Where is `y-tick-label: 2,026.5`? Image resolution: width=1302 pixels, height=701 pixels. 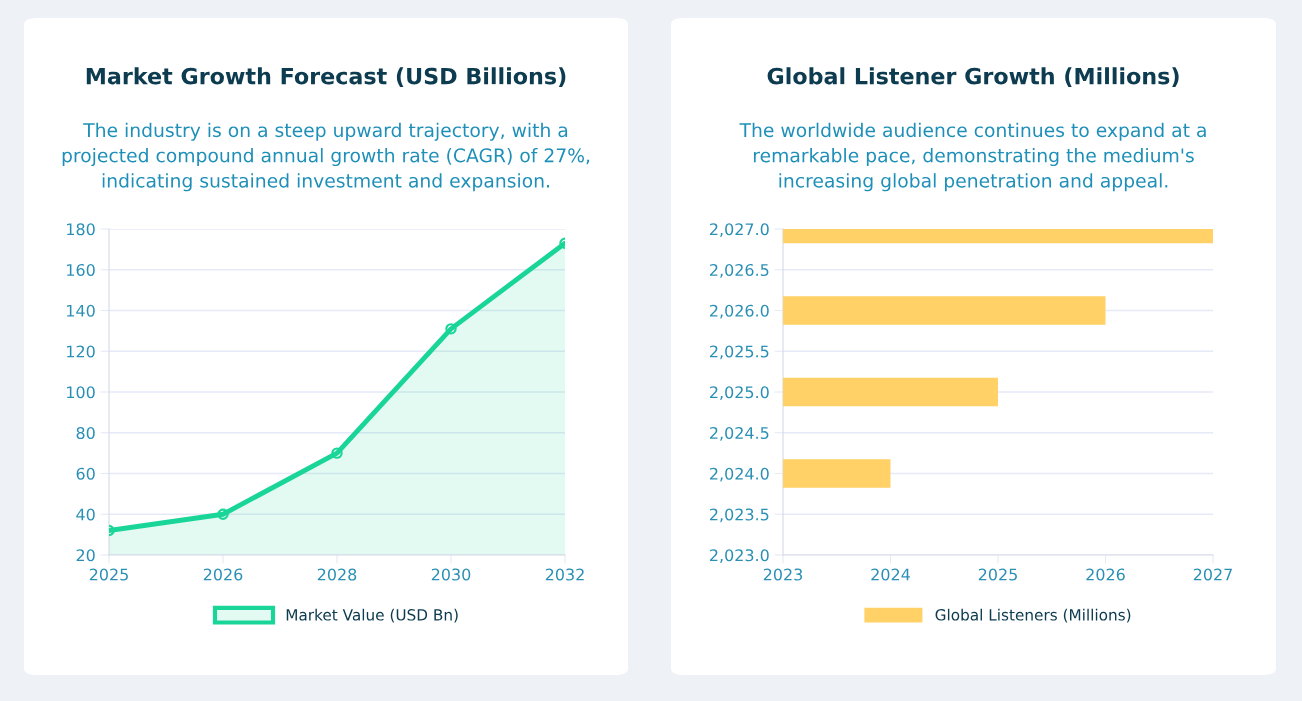 y-tick-label: 2,026.5 is located at coordinates (739, 270).